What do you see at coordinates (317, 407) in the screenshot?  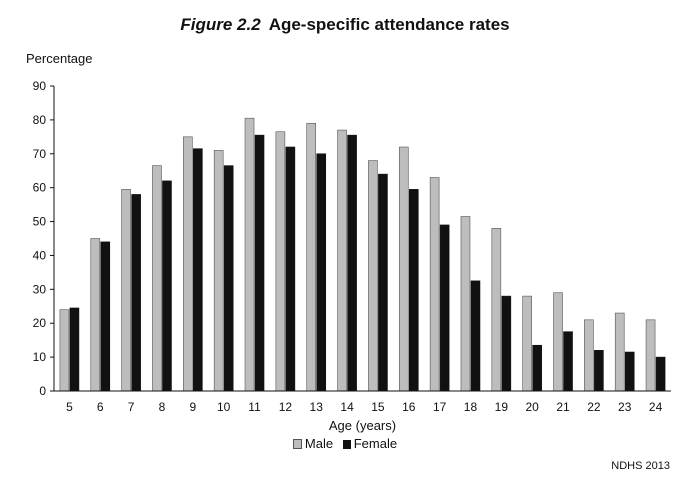 I see `x-tick-label: 13` at bounding box center [317, 407].